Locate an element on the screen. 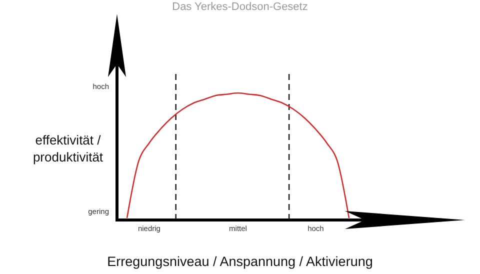 The width and height of the screenshot is (480, 274). x-axis-title: Erregungsniveau / Anspannung / Aktivierung is located at coordinates (240, 261).